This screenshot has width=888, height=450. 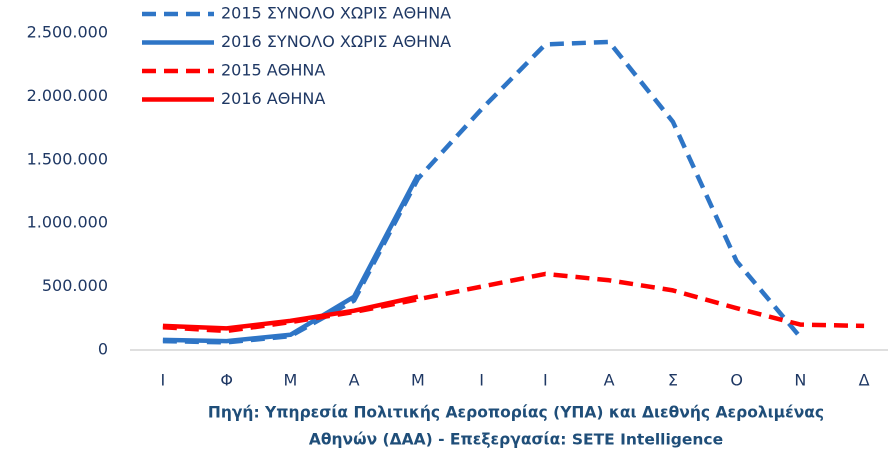 What do you see at coordinates (273, 98) in the screenshot?
I see `legend-label: 2016 ΑΘΗΝΑ` at bounding box center [273, 98].